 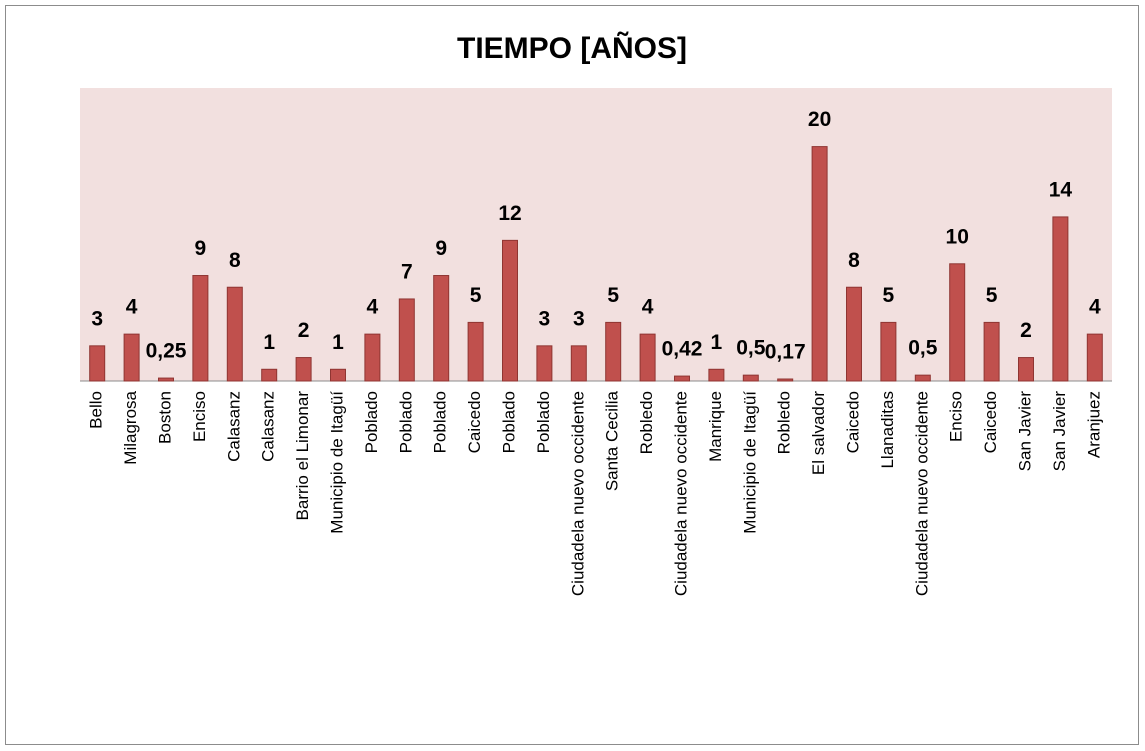 What do you see at coordinates (785, 352) in the screenshot?
I see `data-label: 0,17` at bounding box center [785, 352].